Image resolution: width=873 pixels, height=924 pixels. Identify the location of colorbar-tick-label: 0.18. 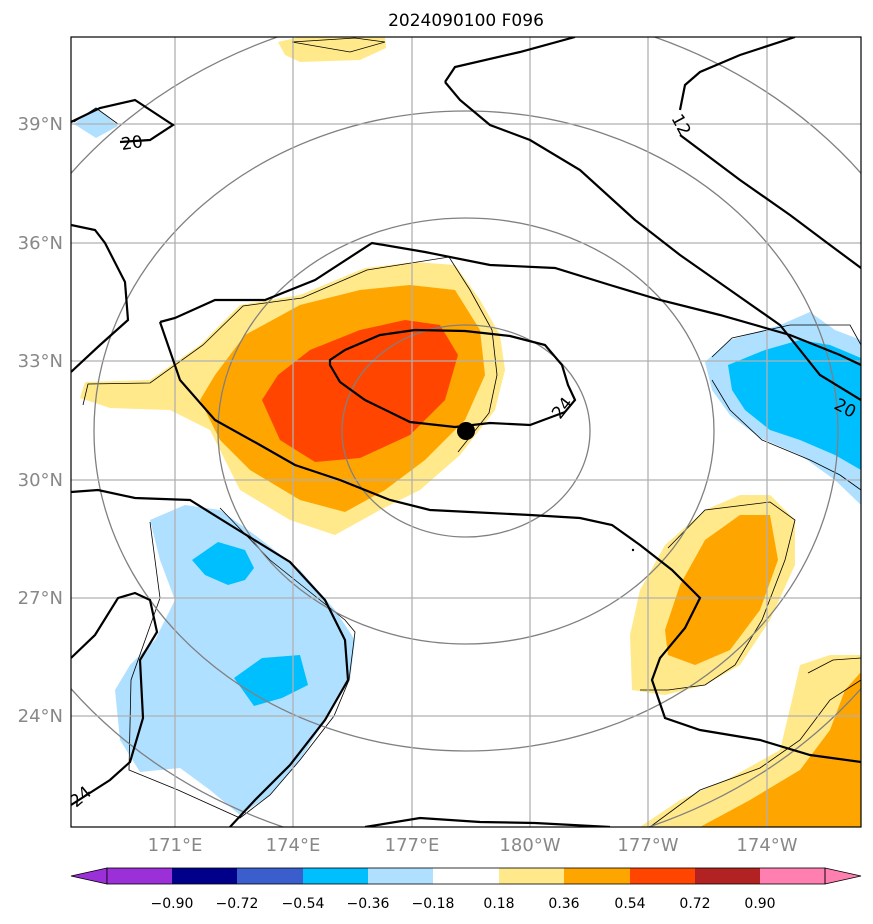
(498, 904).